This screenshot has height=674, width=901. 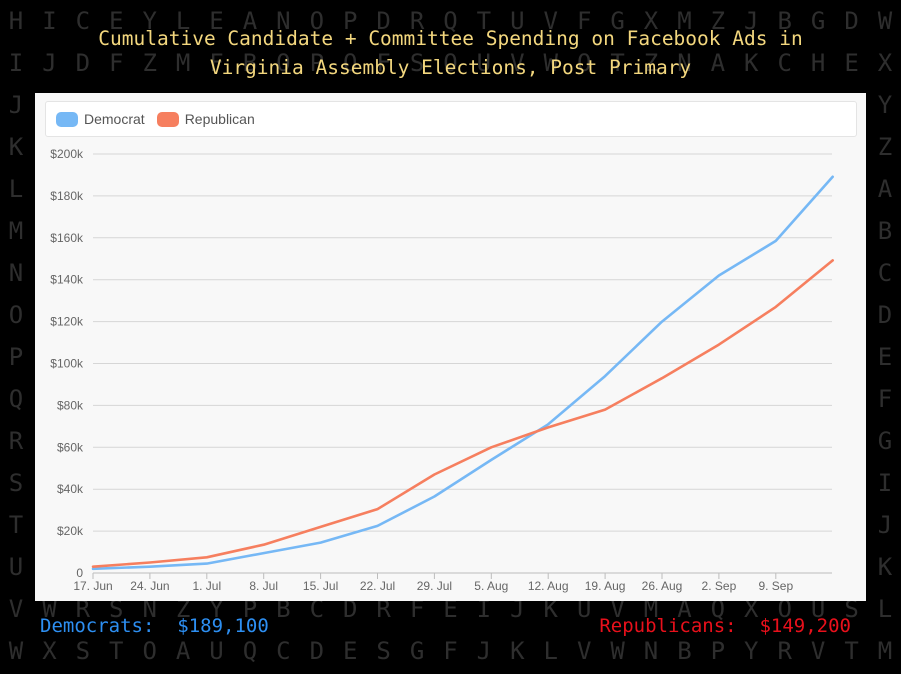 What do you see at coordinates (149, 586) in the screenshot?
I see `x-tick-label: 24. Jun` at bounding box center [149, 586].